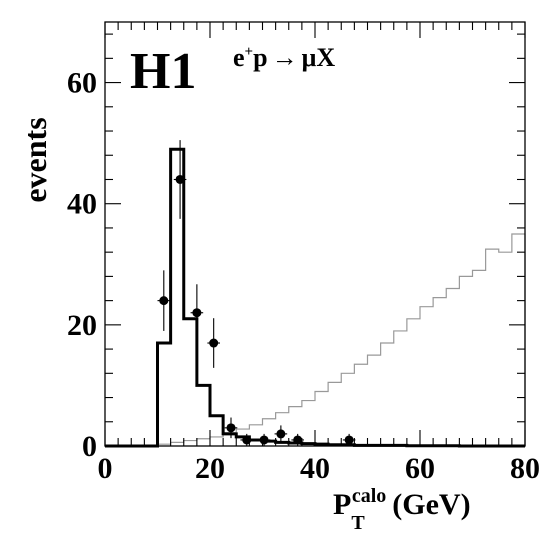 Image resolution: width=555 pixels, height=538 pixels. Describe the element at coordinates (420, 468) in the screenshot. I see `x-tick-label: 60` at that location.